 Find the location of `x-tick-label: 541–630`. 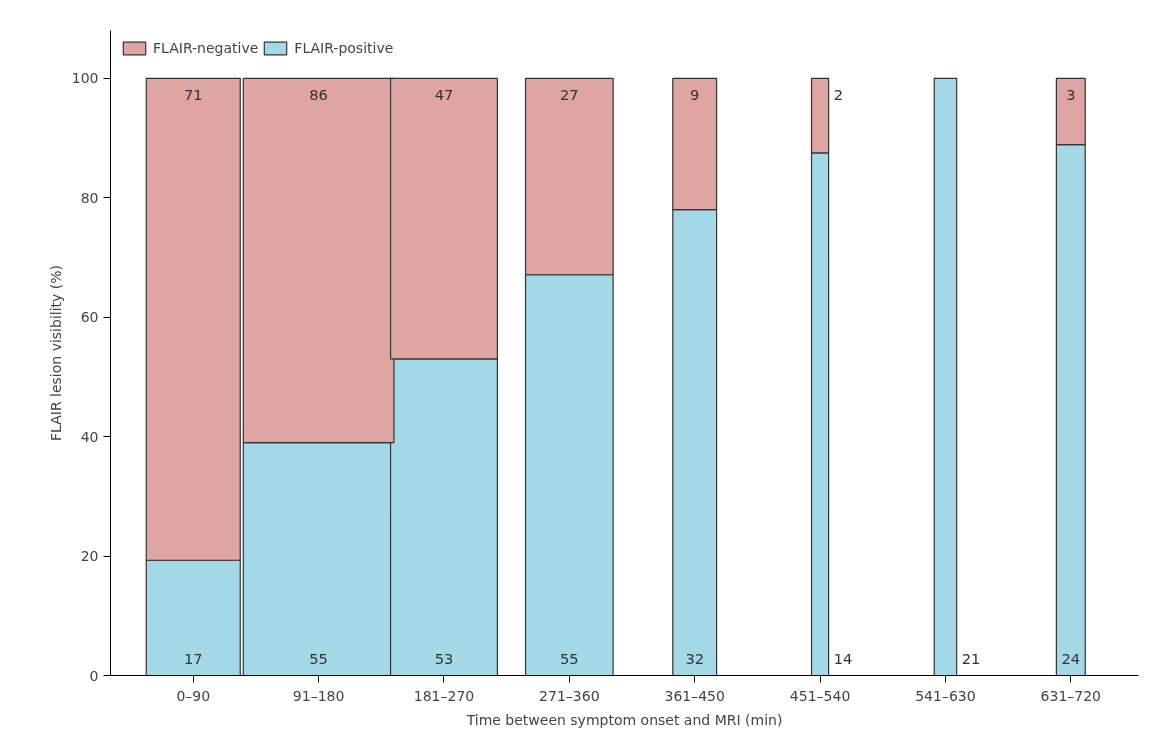

x-tick-label: 541–630 is located at coordinates (945, 695).